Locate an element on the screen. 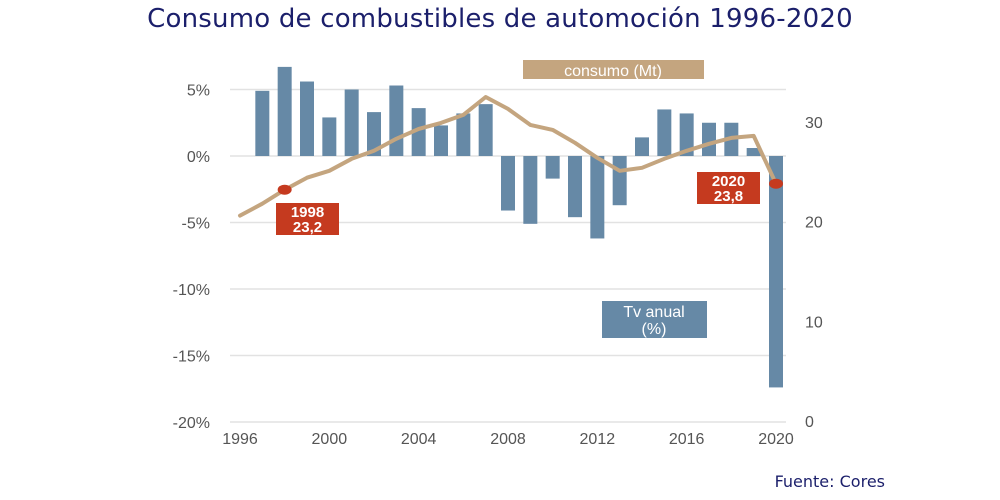  legends: consumo (Mt) Tv anual(%) is located at coordinates (615, 199).